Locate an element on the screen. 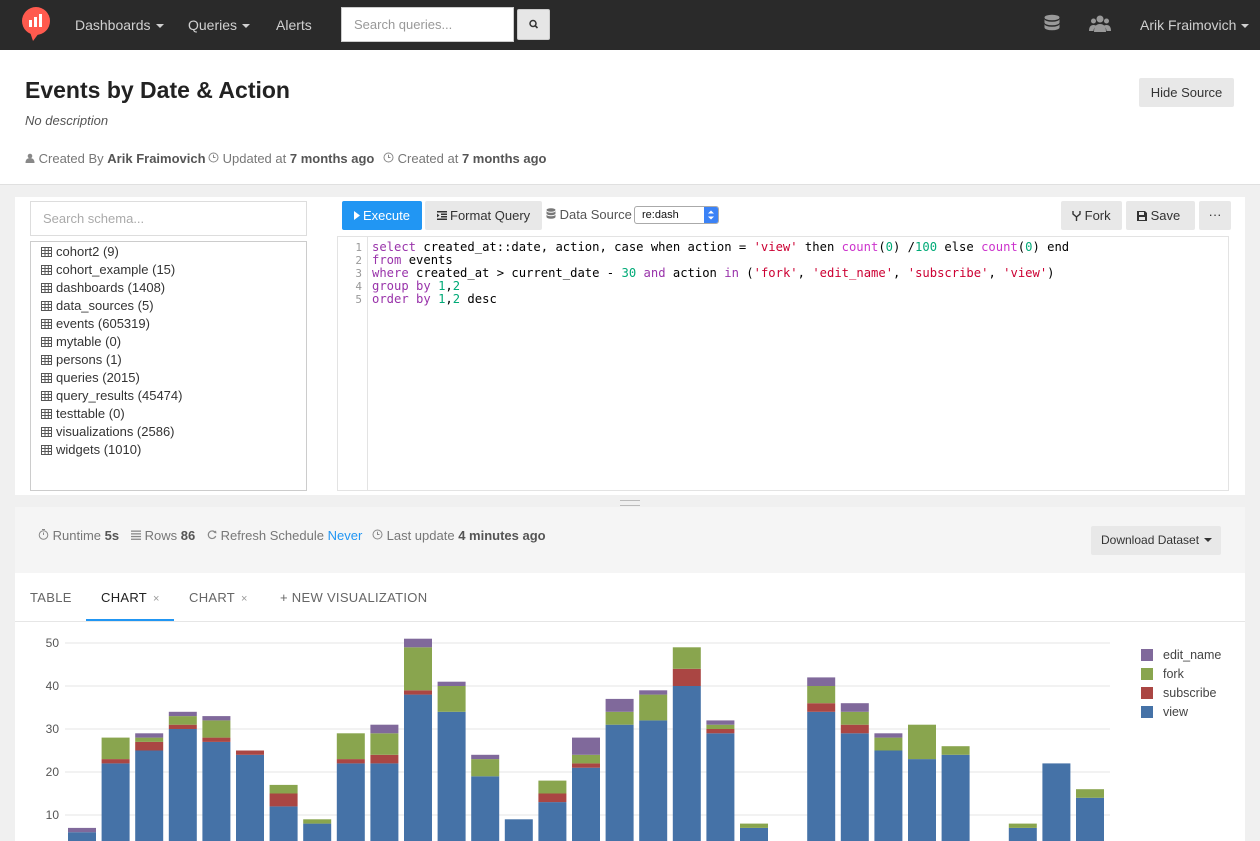 The height and width of the screenshot is (841, 1260). download-dataset-button: Download Dataset is located at coordinates (1156, 540).